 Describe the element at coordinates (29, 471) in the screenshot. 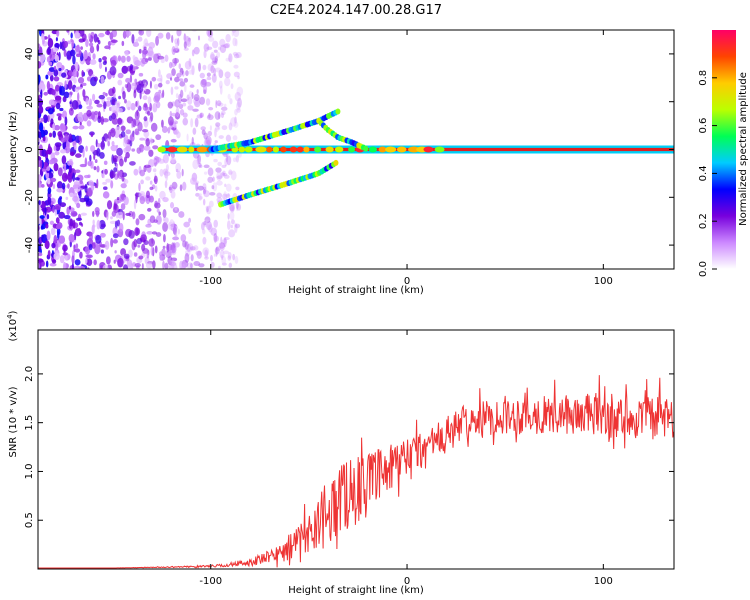

I see `snr-y-tick-label: 1.0` at that location.